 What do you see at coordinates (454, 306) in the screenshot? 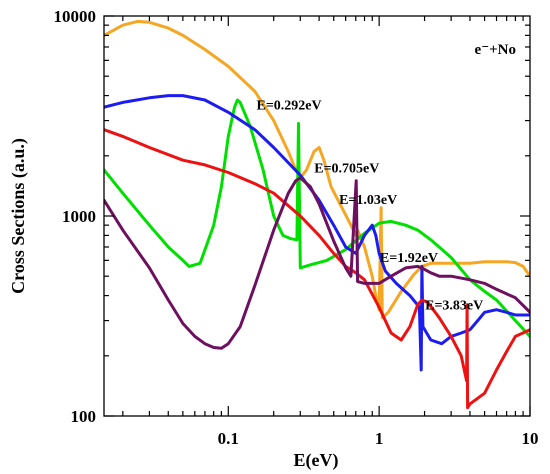
I see `resonance-annotation: E=3.83eV` at bounding box center [454, 306].